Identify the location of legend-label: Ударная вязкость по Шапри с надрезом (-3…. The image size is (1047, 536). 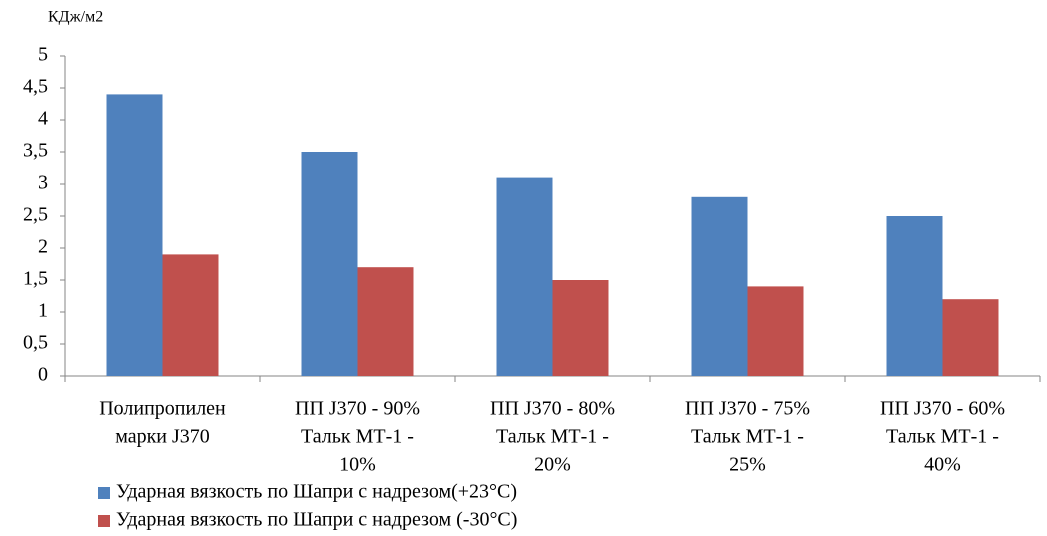
(316, 520).